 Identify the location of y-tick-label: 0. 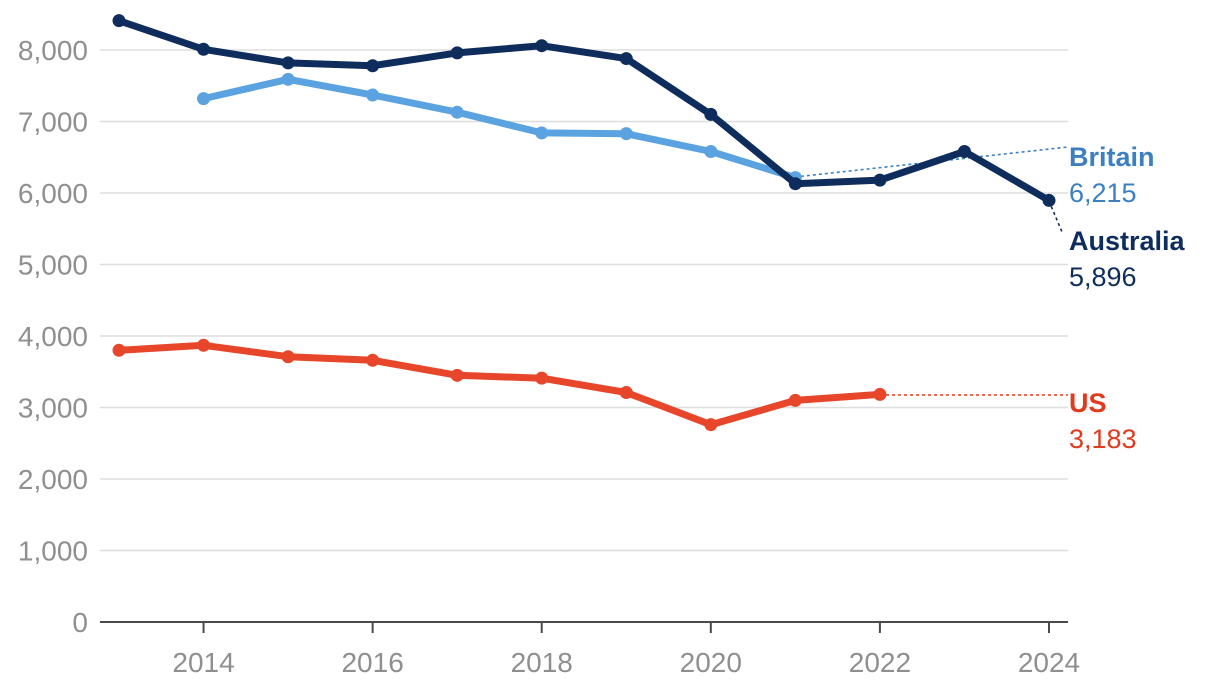
(80, 622).